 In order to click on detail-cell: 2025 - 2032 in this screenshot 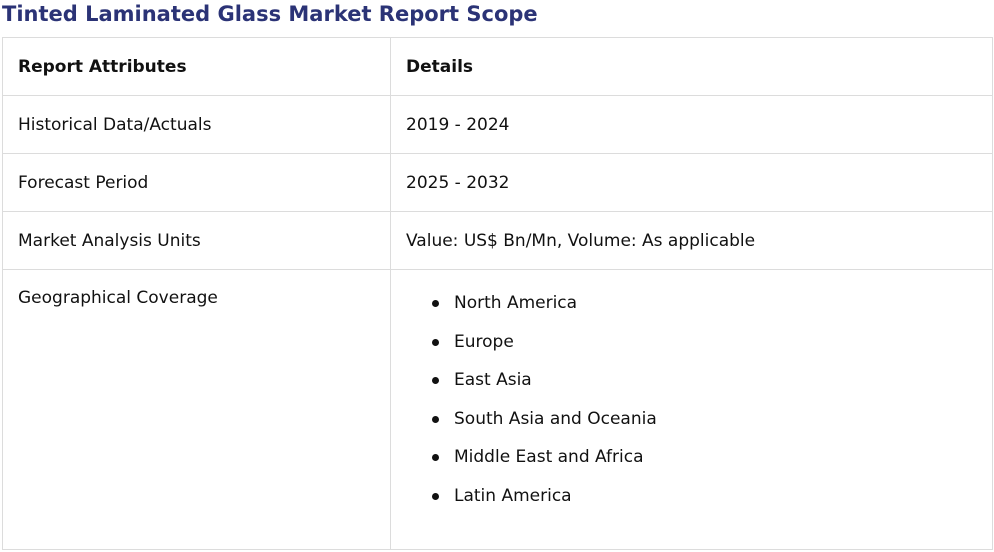, I will do `click(691, 182)`.